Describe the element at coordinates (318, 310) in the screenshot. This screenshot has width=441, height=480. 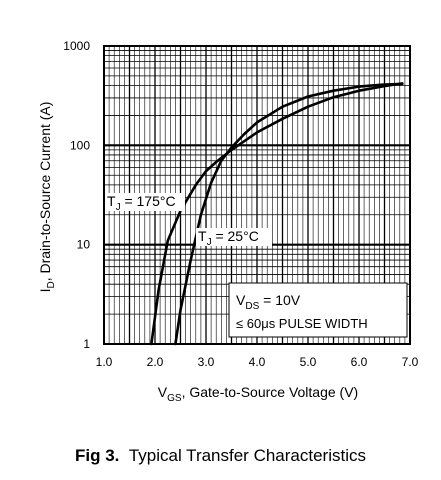
I see `legend-box` at that location.